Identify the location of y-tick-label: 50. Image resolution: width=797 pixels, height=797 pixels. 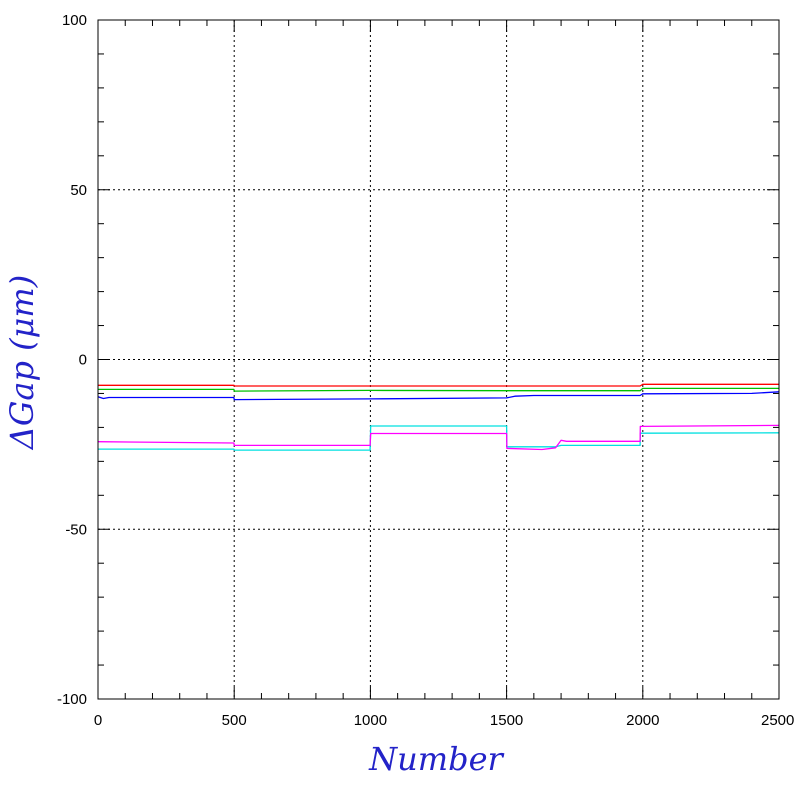
(78, 190).